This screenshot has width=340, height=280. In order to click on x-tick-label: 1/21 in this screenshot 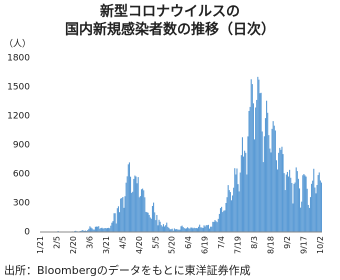, I will do `click(40, 245)`.